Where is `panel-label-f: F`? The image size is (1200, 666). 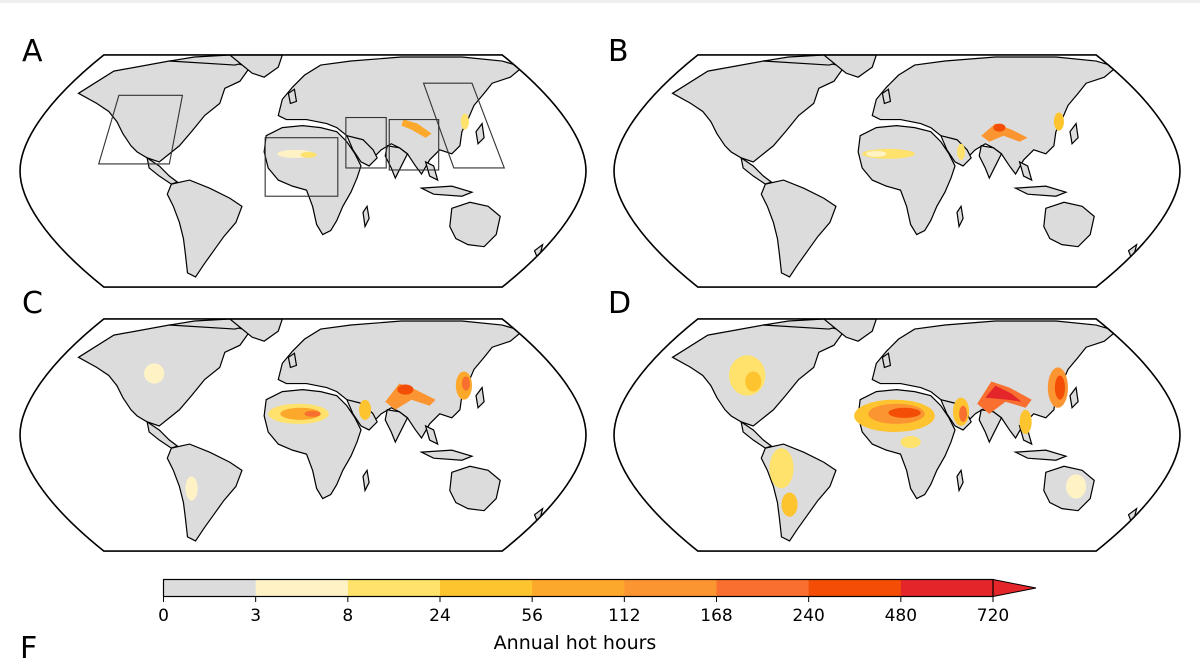
panel-label-f: F is located at coordinates (29, 648).